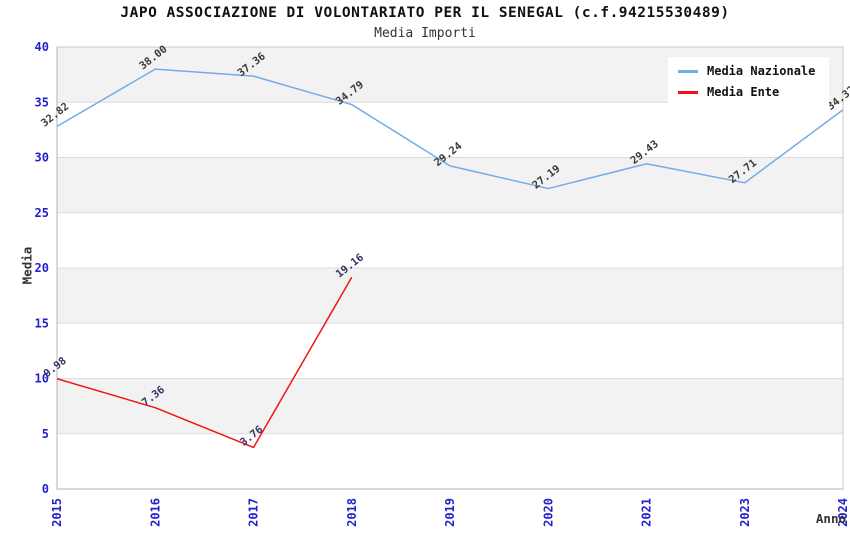 Image resolution: width=850 pixels, height=550 pixels. I want to click on point-label: 9.98, so click(54, 367).